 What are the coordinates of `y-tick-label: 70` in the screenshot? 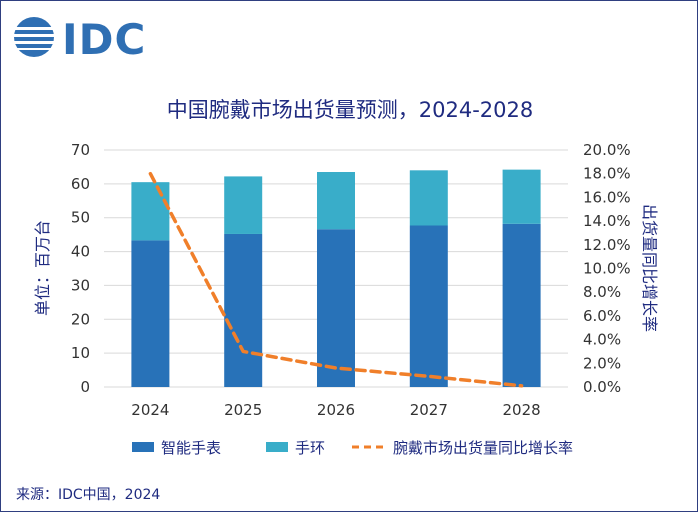 It's located at (80, 150).